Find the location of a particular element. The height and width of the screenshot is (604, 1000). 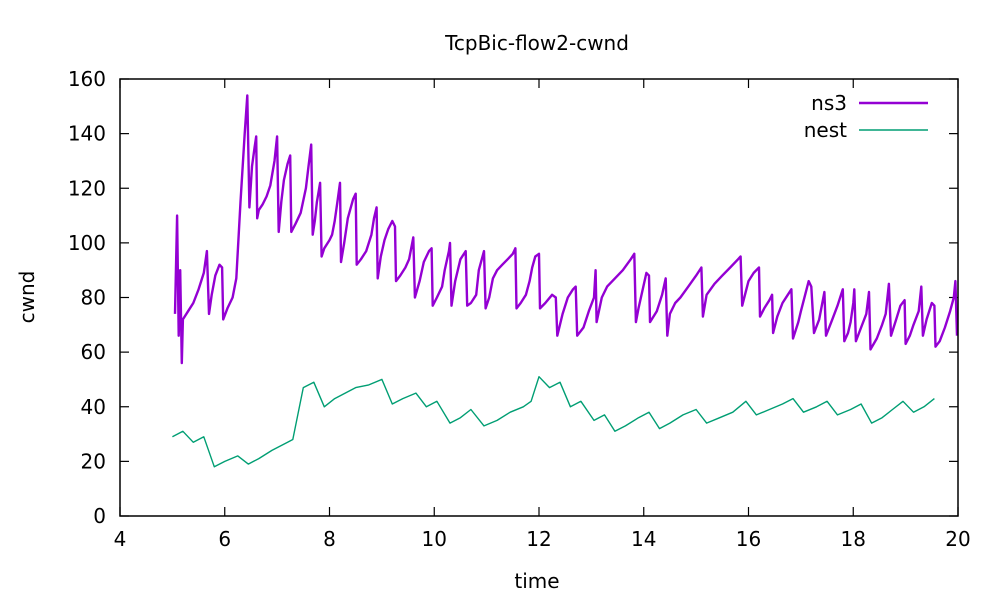

y-tick-label: 100 is located at coordinates (87, 243).